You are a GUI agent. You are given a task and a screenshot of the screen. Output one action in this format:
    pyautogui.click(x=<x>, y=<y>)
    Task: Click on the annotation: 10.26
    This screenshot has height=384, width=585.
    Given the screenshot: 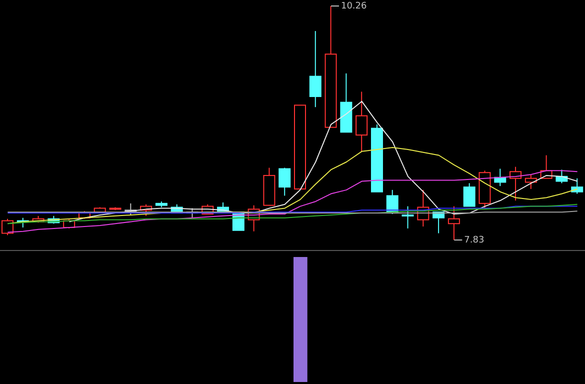 What is the action you would take?
    pyautogui.click(x=354, y=6)
    